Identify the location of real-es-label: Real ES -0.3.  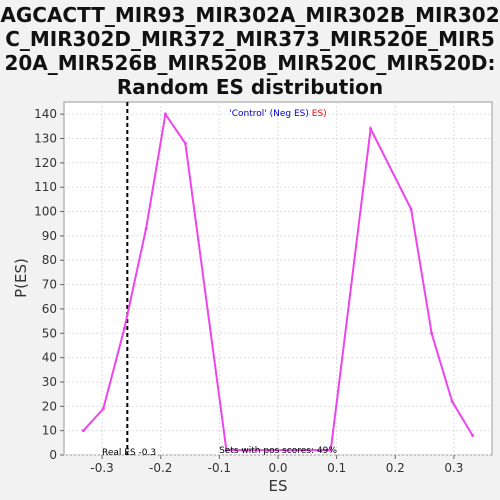
(129, 453).